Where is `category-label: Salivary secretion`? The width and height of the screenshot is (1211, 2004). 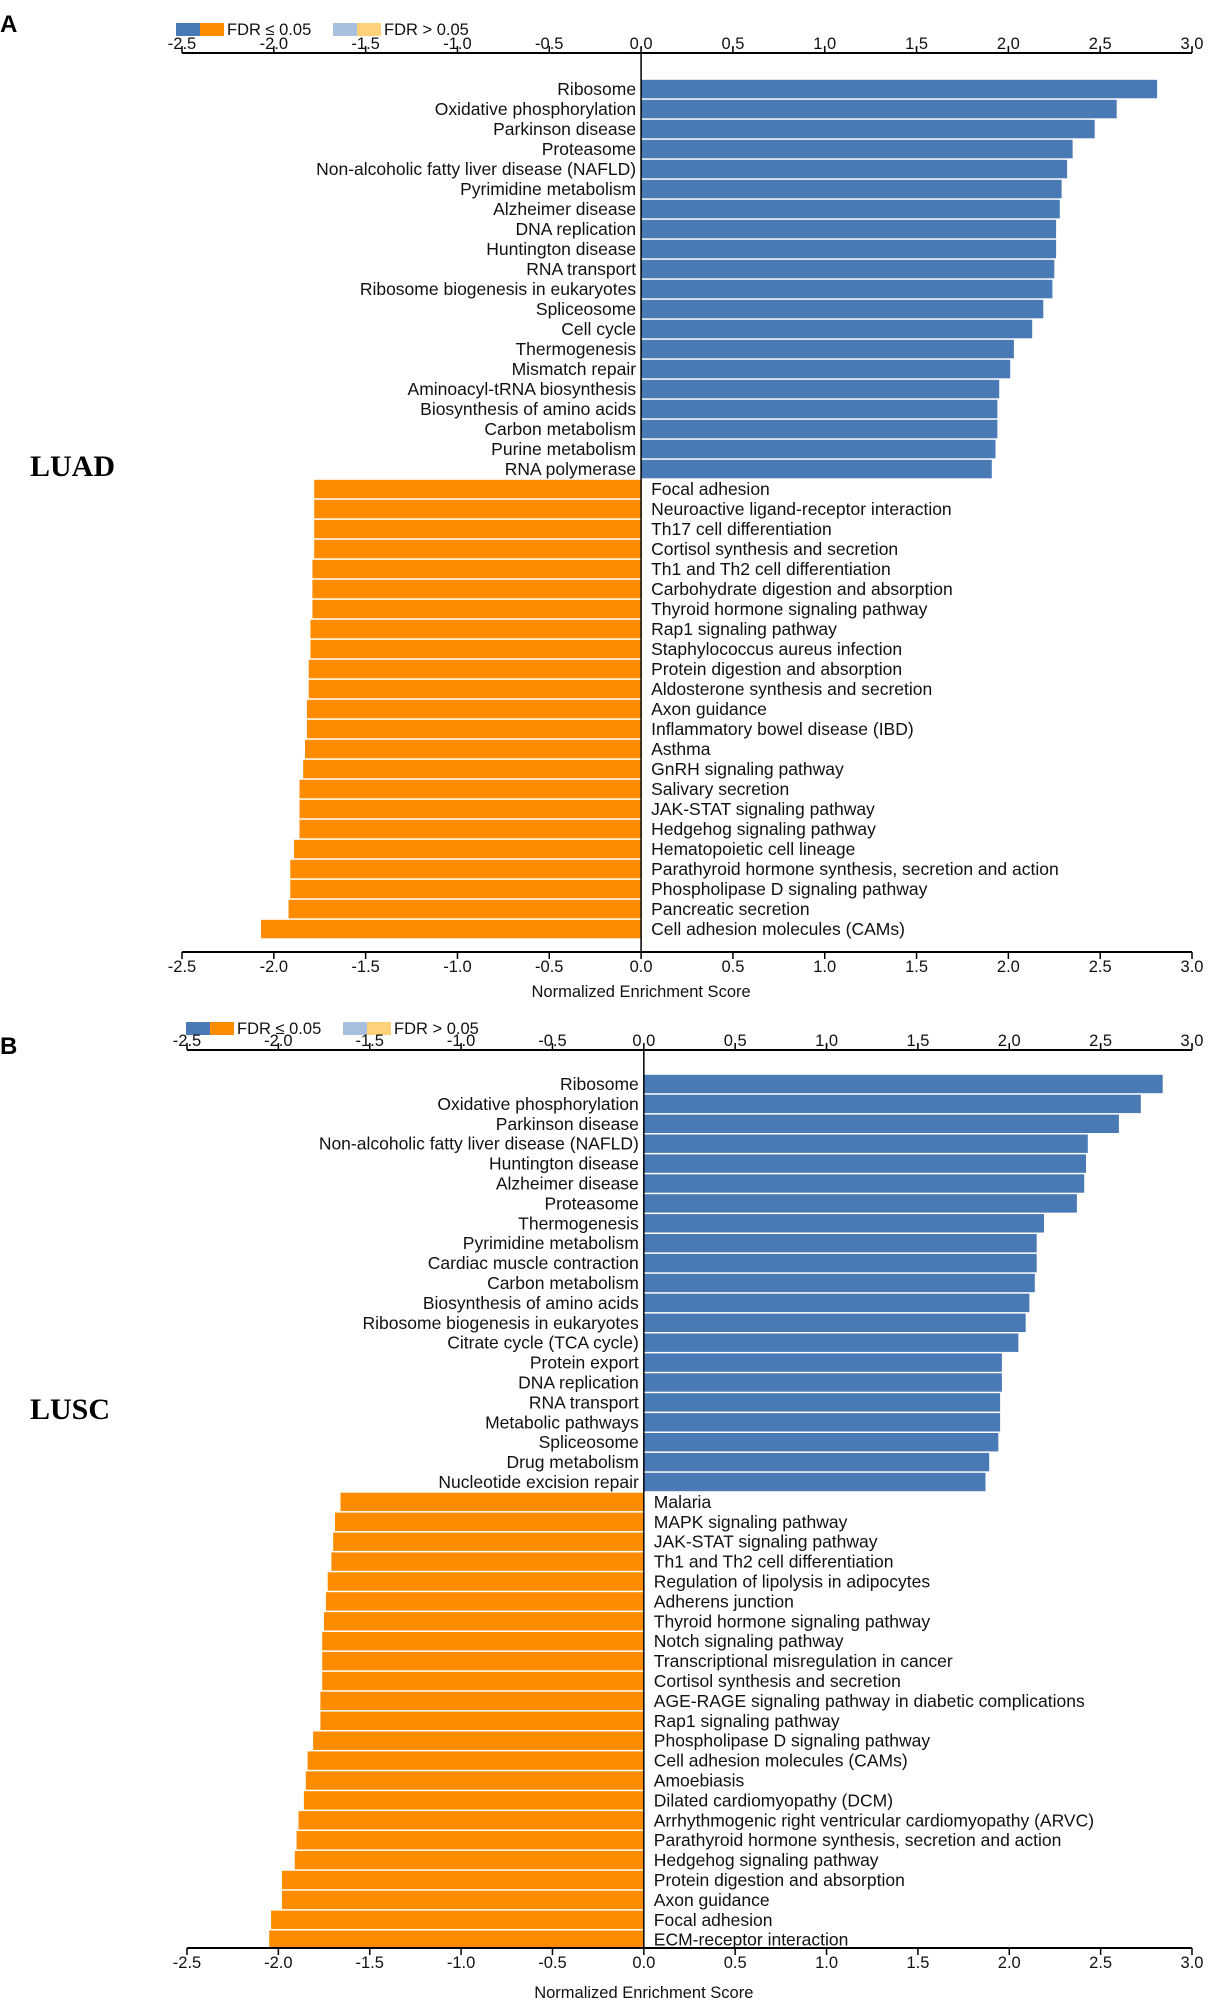
category-label: Salivary secretion is located at coordinates (720, 789).